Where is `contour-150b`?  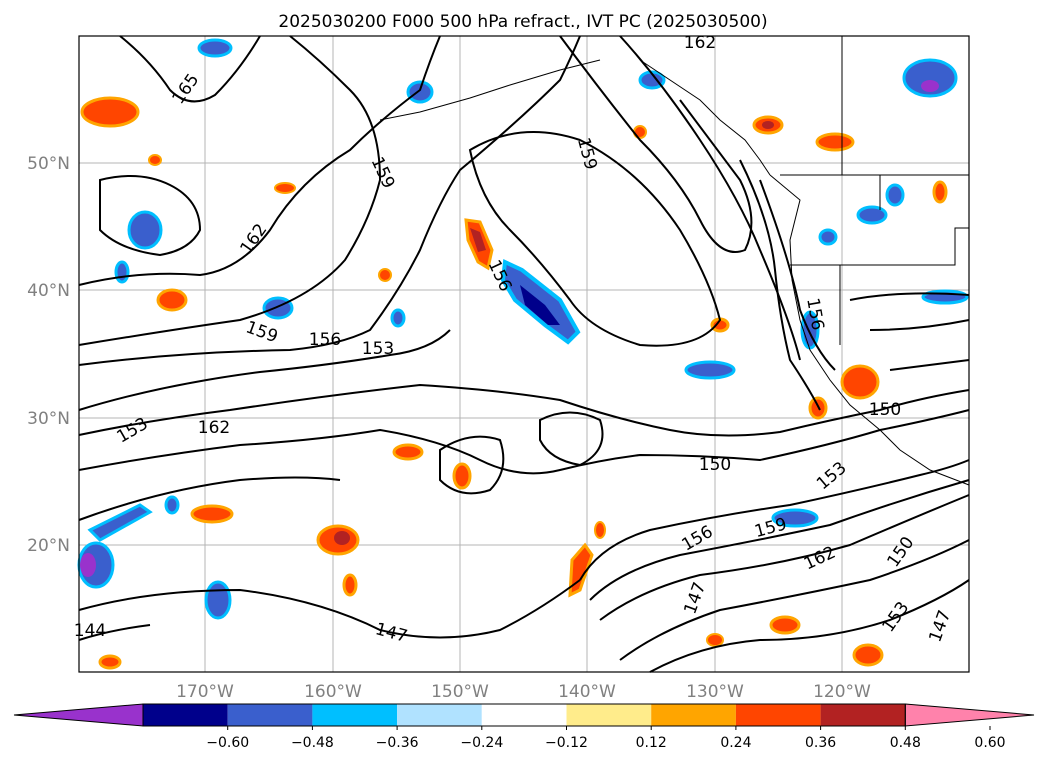 contour-150b is located at coordinates (524, 442).